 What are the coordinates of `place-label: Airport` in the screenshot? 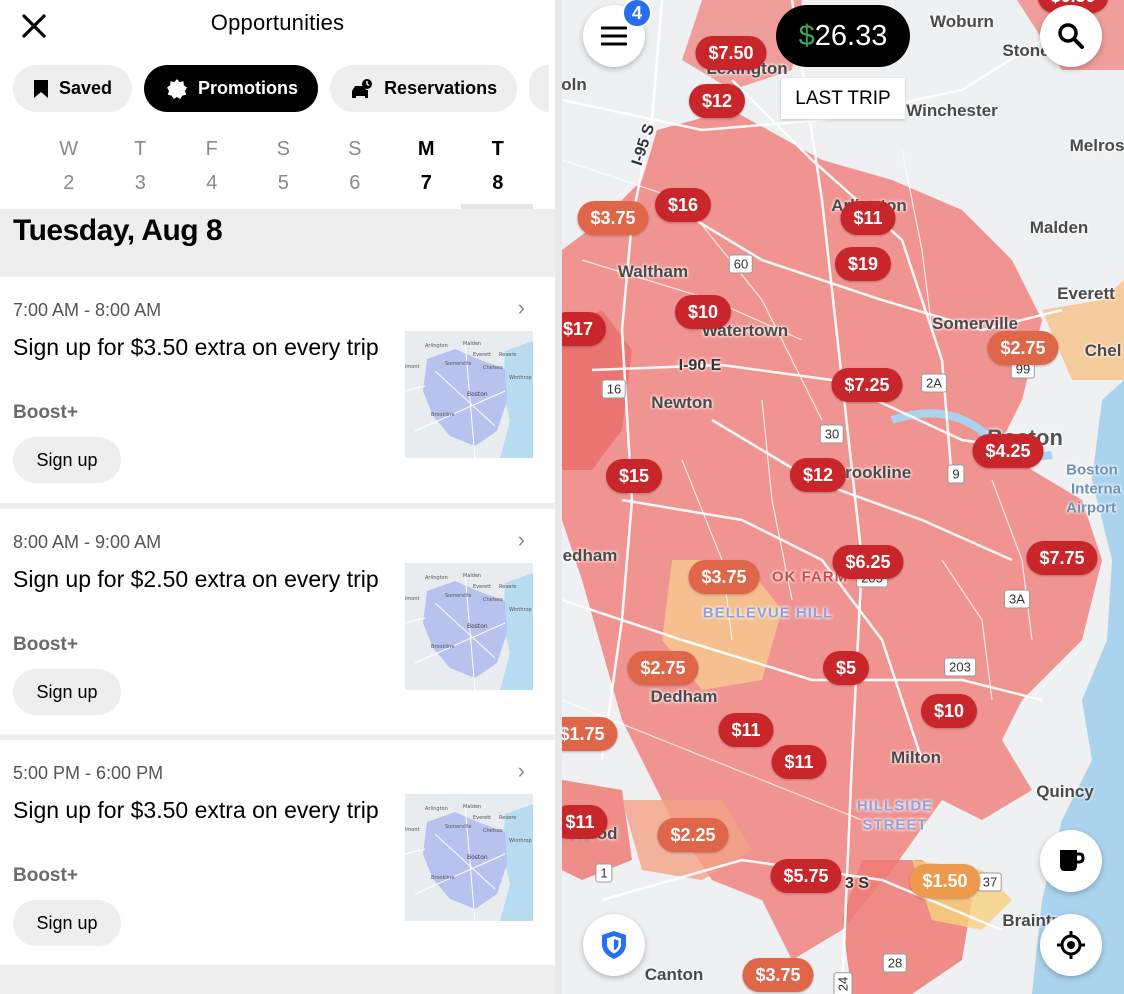 It's located at (1091, 508).